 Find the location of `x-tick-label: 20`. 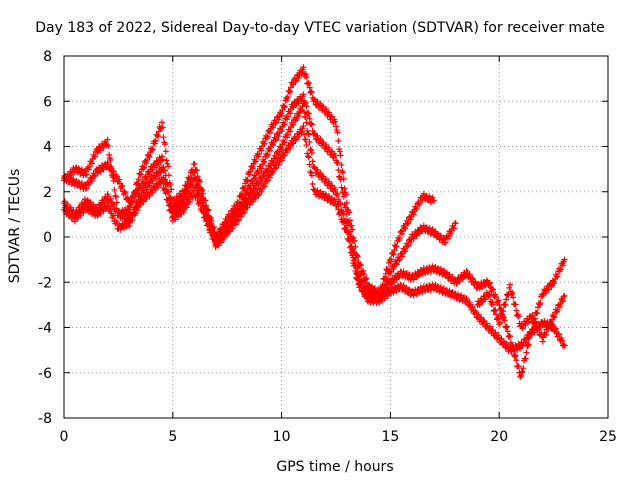

x-tick-label: 20 is located at coordinates (499, 437).